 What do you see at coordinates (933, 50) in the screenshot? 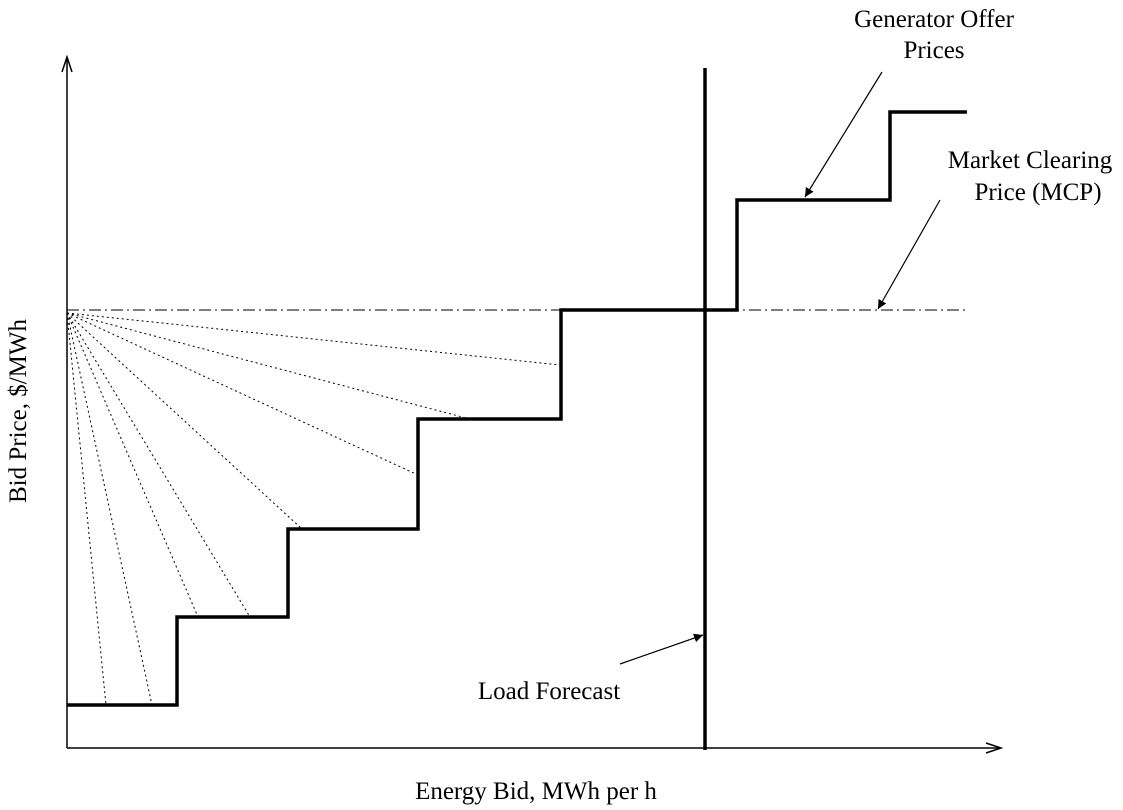
I see `generator-offer-label-line2: Prices` at bounding box center [933, 50].